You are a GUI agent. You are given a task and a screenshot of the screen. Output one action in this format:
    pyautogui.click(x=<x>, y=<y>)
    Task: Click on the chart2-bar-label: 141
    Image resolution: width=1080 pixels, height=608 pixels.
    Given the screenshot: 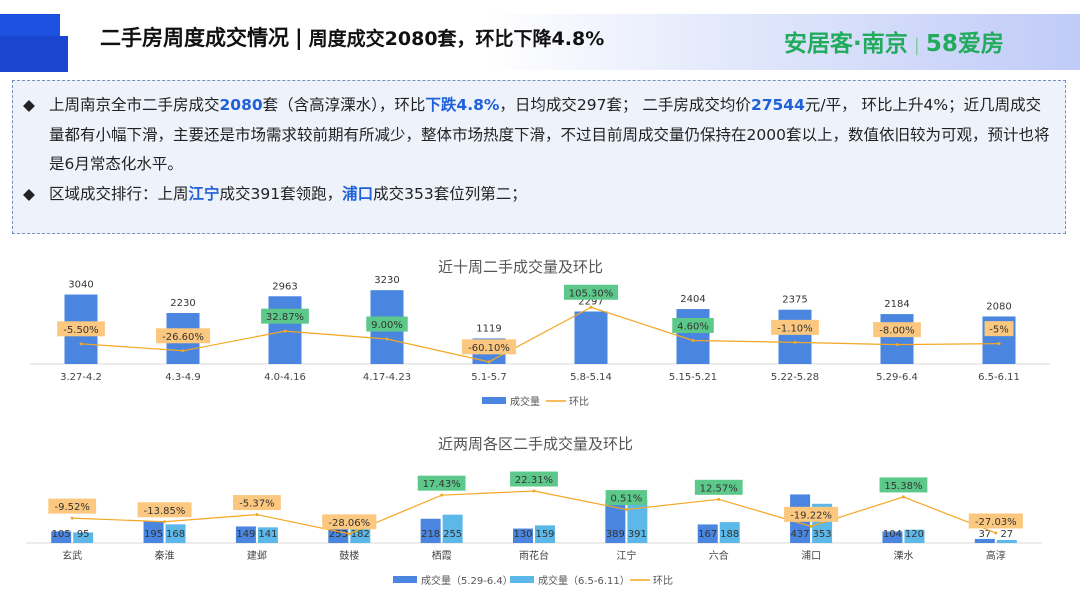 What is the action you would take?
    pyautogui.click(x=267, y=534)
    